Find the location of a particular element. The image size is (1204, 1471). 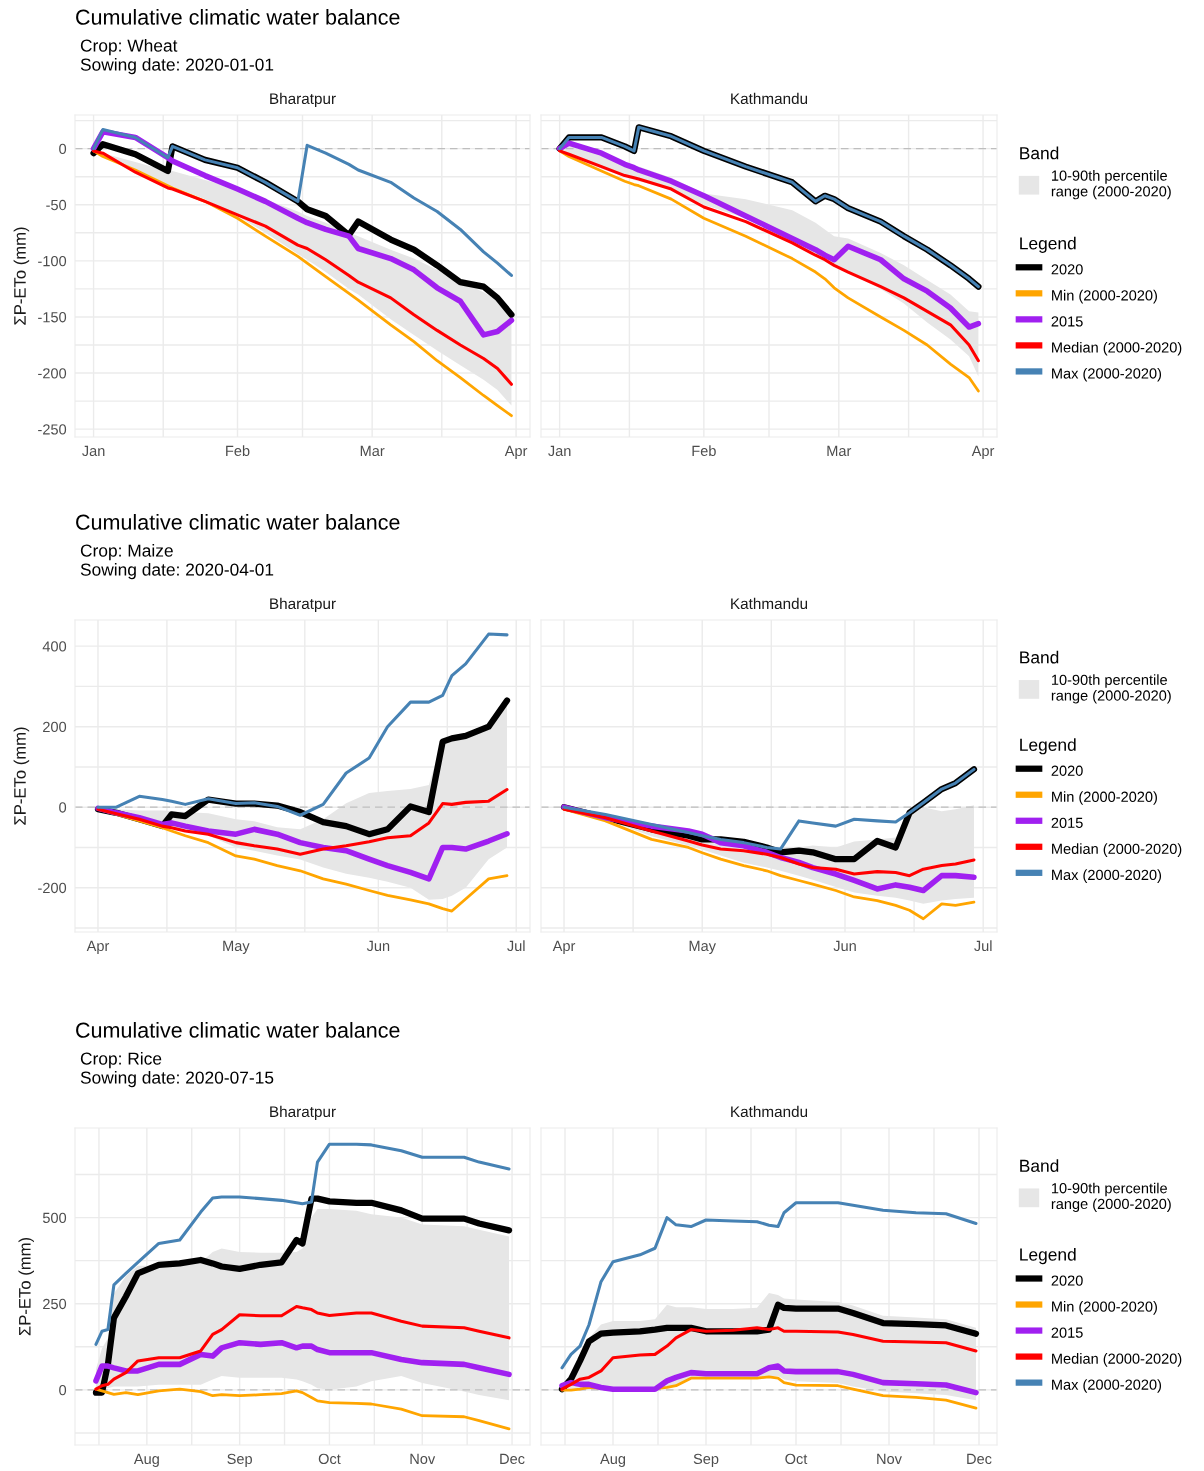

y-tick-label: 400 is located at coordinates (54, 646).